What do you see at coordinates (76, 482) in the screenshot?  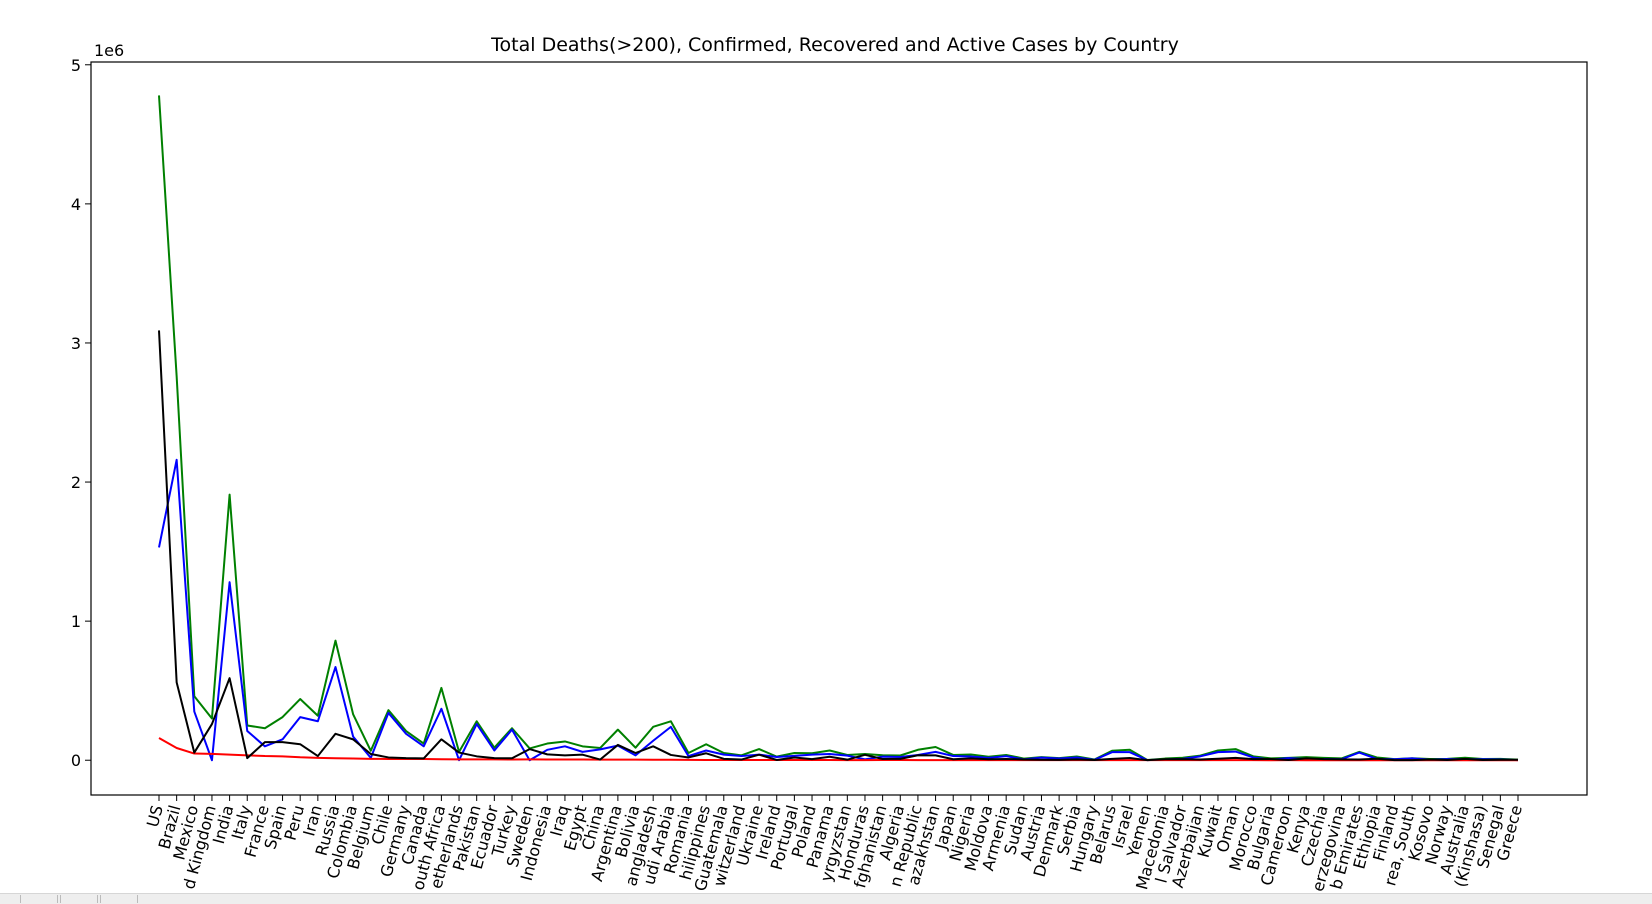 I see `y-tick-label: 2` at bounding box center [76, 482].